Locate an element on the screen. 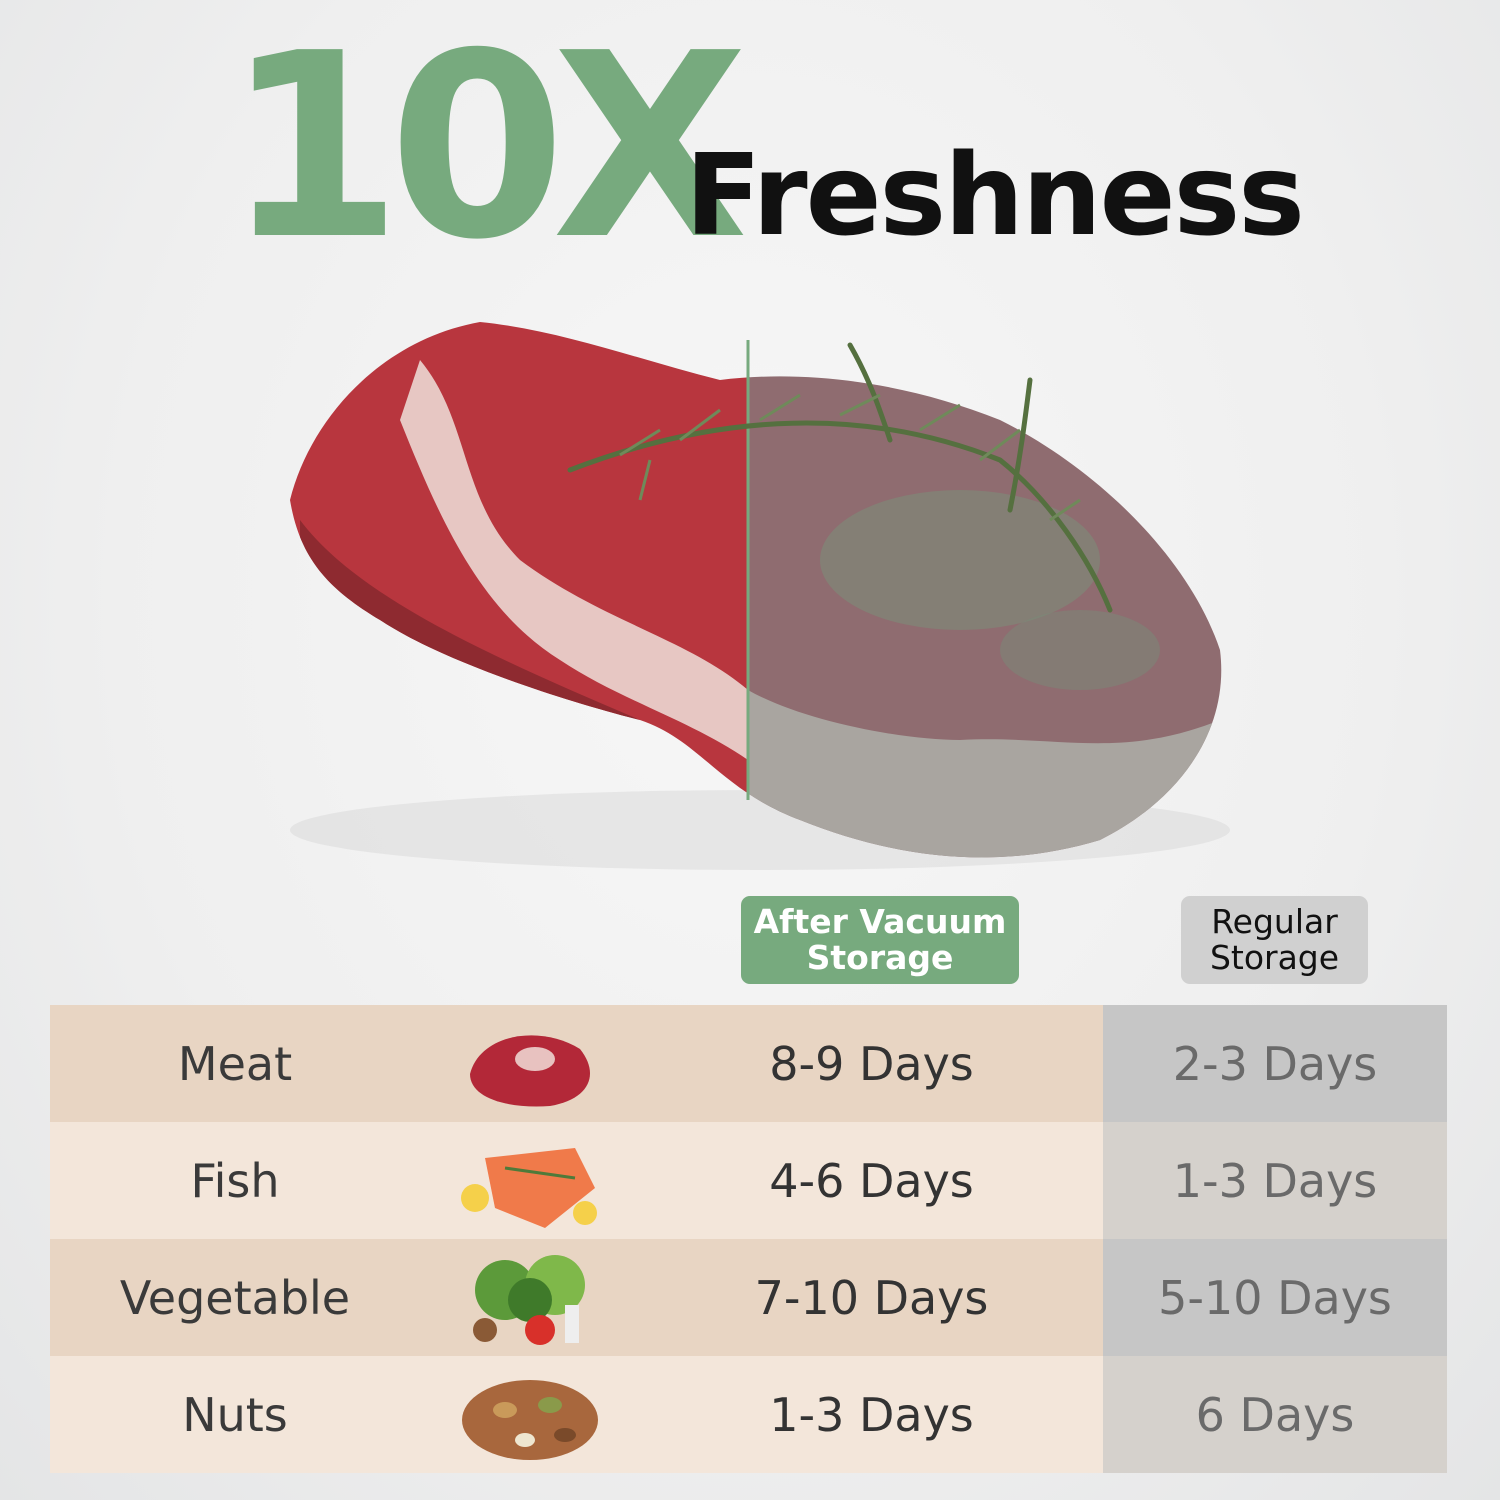 The width and height of the screenshot is (1500, 1500). vacuum-days: 8-9 Days is located at coordinates (871, 1063).